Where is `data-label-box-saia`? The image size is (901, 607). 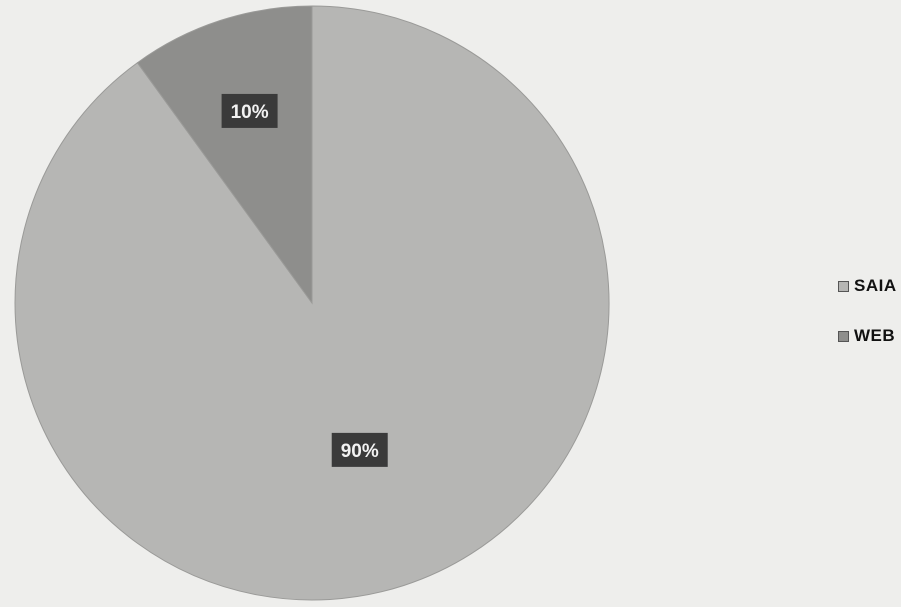 data-label-box-saia is located at coordinates (359, 449).